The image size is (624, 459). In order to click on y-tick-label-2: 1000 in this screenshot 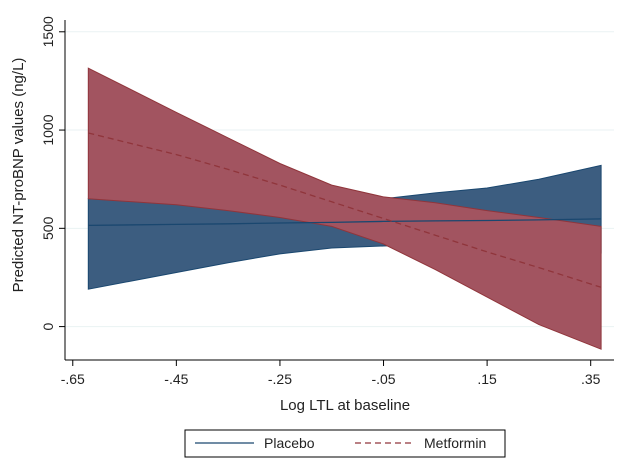, I will do `click(48, 129)`.